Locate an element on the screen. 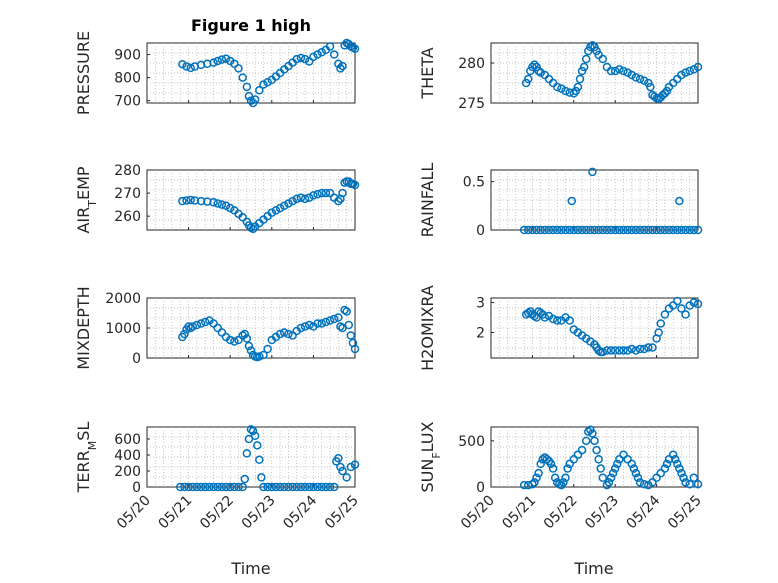 The image size is (778, 583). axes-frame is located at coordinates (594, 328).